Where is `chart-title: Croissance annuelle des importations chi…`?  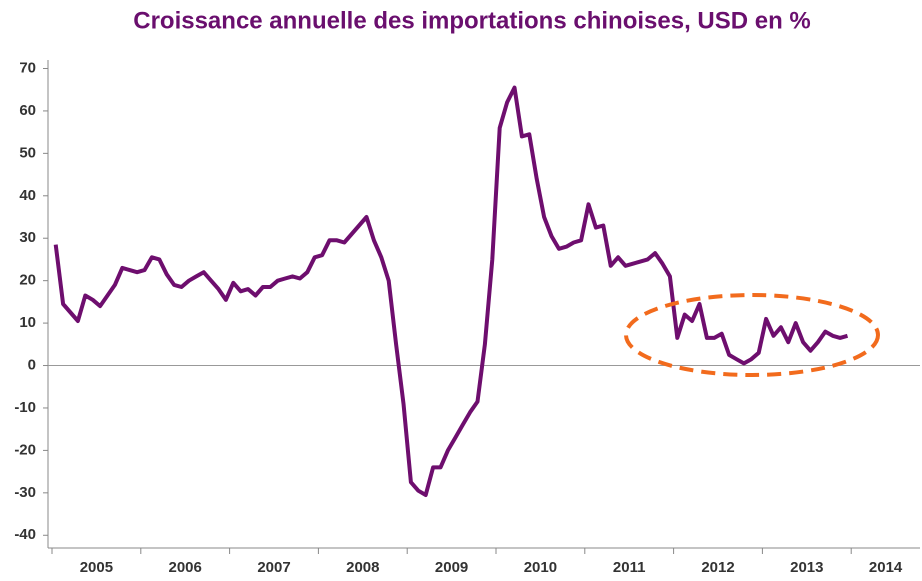 chart-title: Croissance annuelle des importations chi… is located at coordinates (472, 20).